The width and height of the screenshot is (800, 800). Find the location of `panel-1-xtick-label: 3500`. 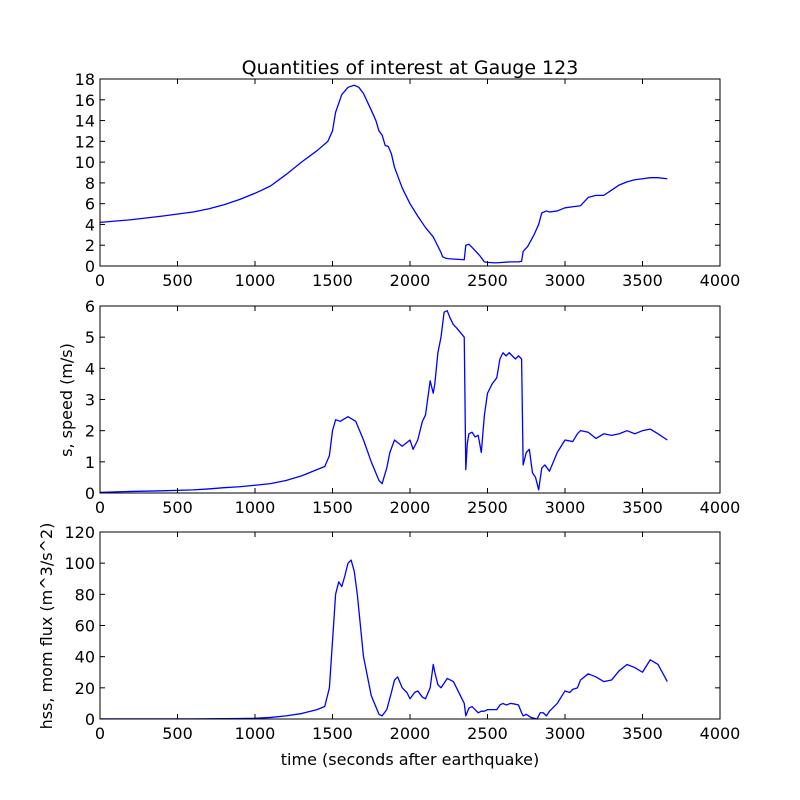

panel-1-xtick-label: 3500 is located at coordinates (642, 280).